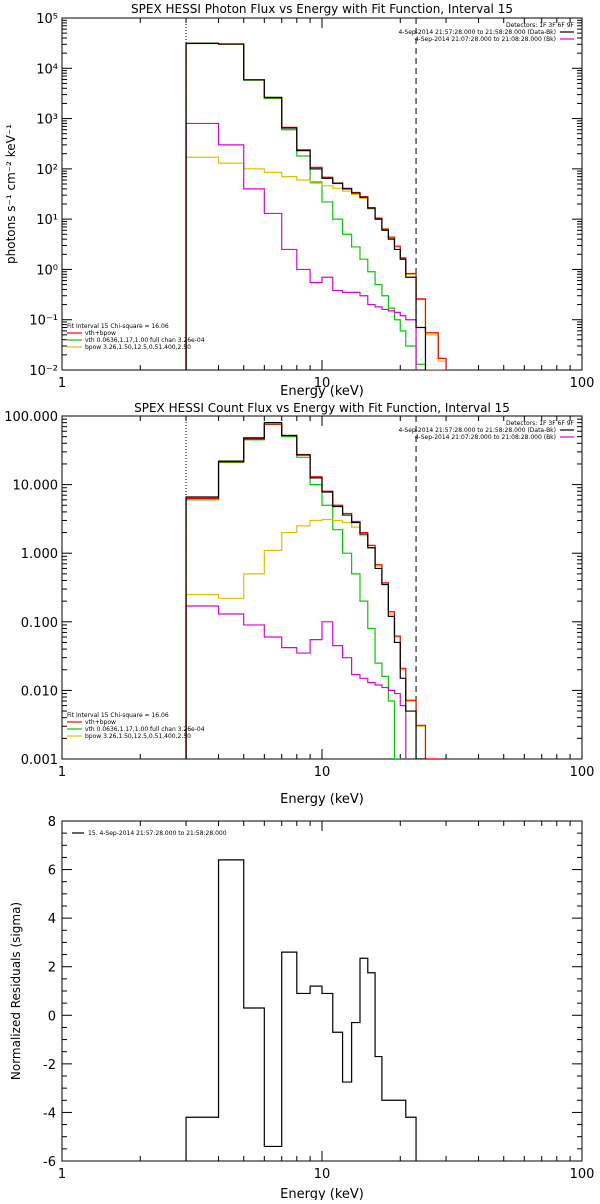  I want to click on count-flux-xlabel: Energy (keV), so click(322, 799).